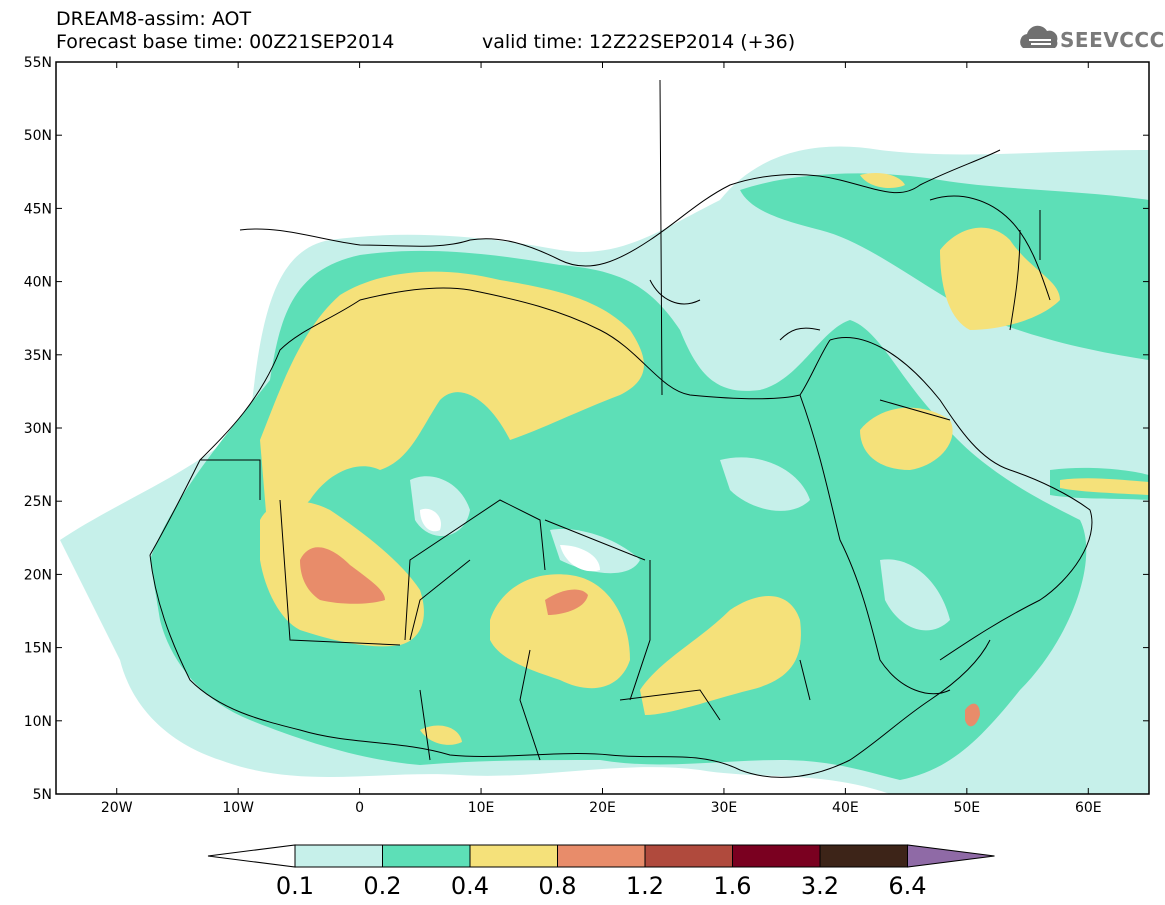  What do you see at coordinates (251, 856) in the screenshot?
I see `colorbar-arrow-low` at bounding box center [251, 856].